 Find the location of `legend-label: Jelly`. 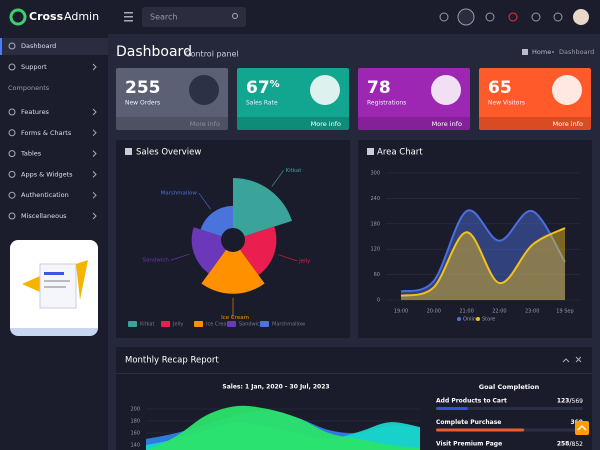

legend-label: Jelly is located at coordinates (177, 325).